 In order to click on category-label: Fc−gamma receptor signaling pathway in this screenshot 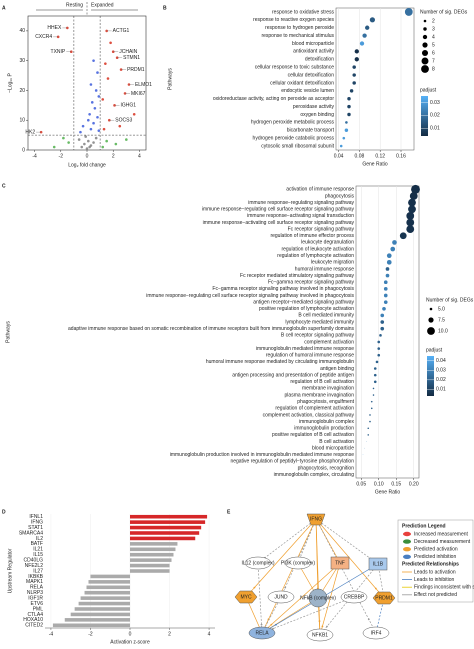, I will do `click(311, 283)`.